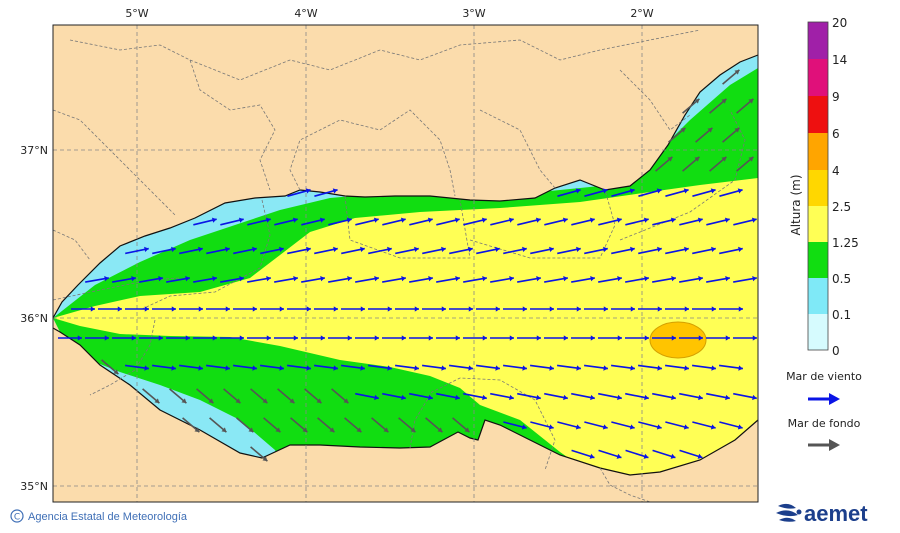 Image resolution: width=900 pixels, height=533 pixels. What do you see at coordinates (818, 224) in the screenshot?
I see `colorbar-swatch-1.25-2.5` at bounding box center [818, 224].